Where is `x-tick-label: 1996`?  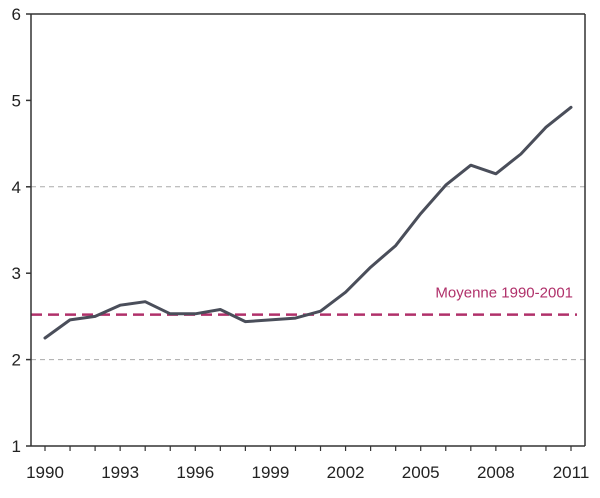 x-tick-label: 1996 is located at coordinates (195, 472).